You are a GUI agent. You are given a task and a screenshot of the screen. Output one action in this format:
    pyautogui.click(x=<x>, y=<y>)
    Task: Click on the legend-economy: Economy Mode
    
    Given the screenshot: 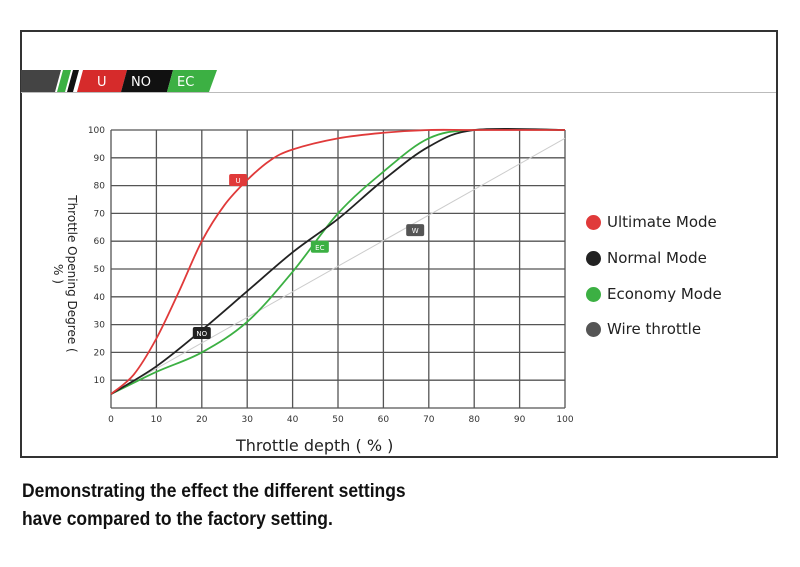 What is the action you would take?
    pyautogui.click(x=654, y=294)
    